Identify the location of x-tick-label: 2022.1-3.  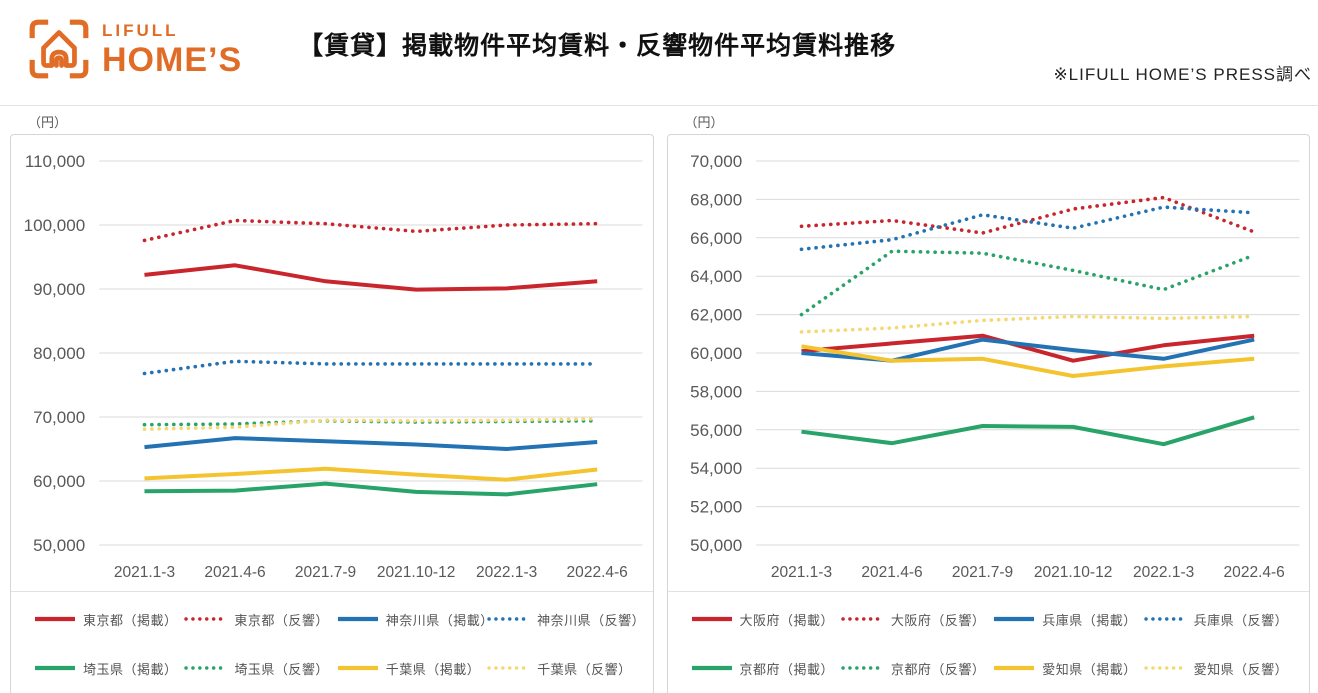
(506, 572).